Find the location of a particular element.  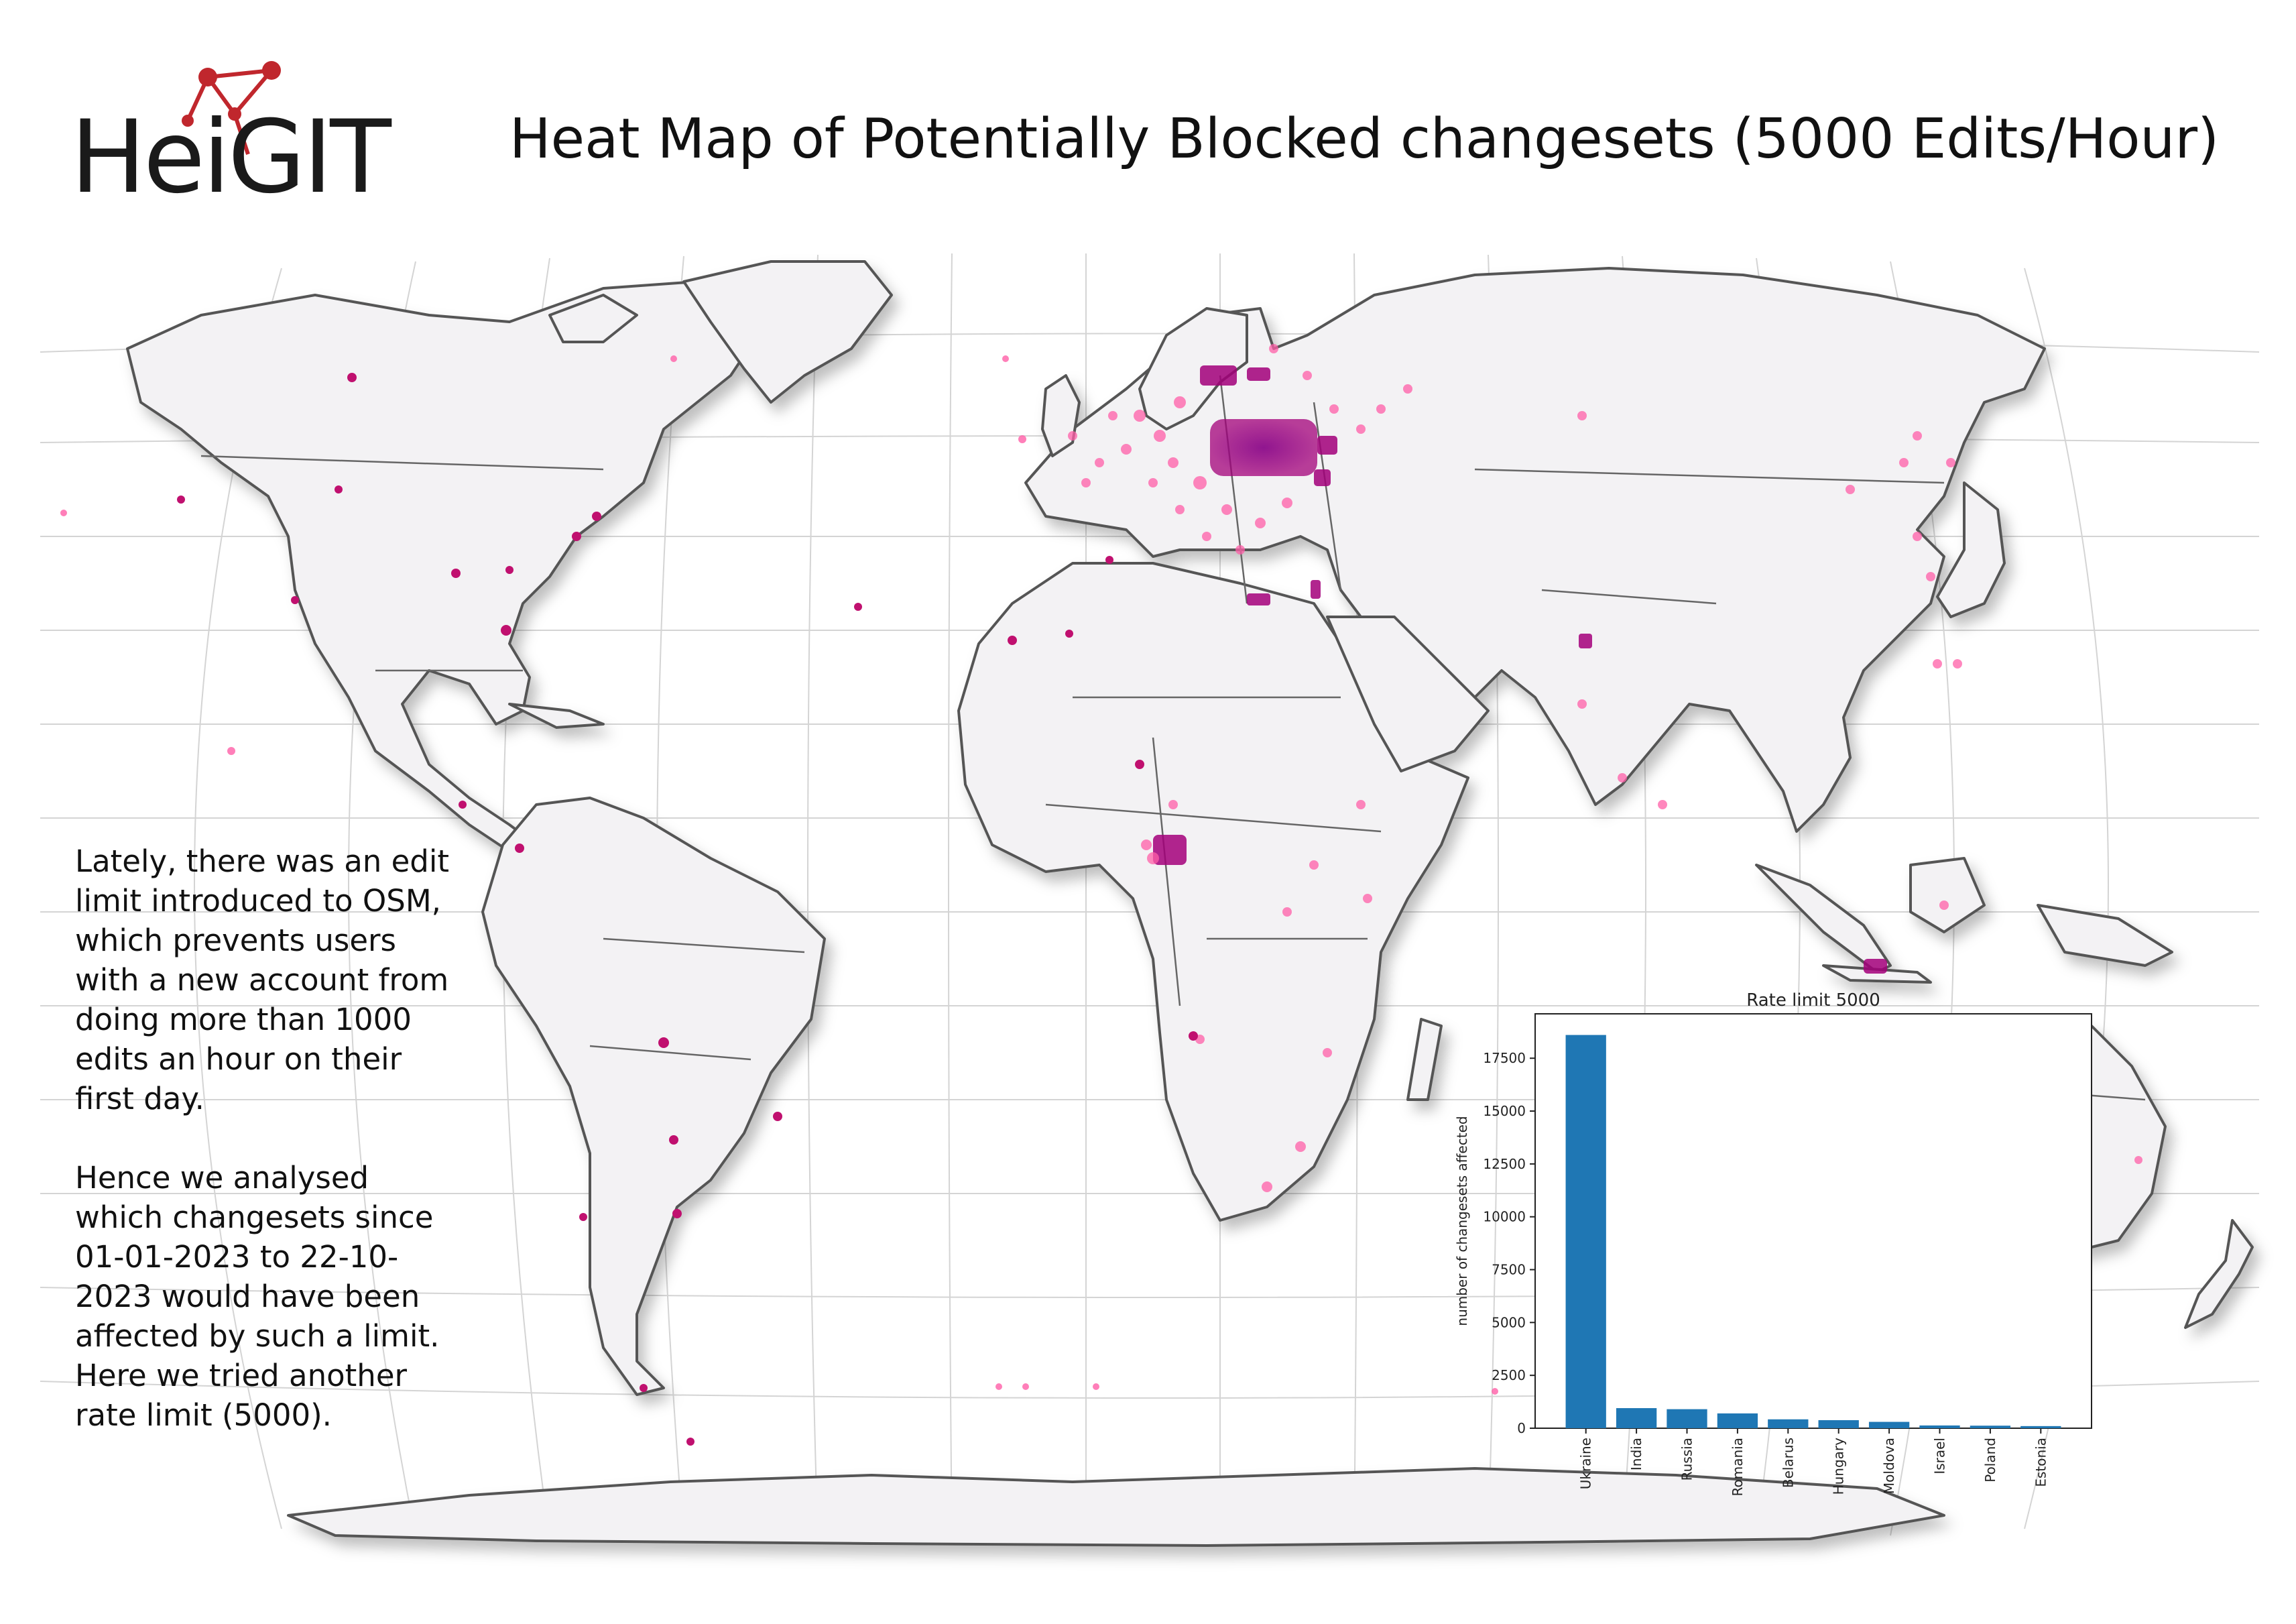

bar-belarus is located at coordinates (1788, 1424).